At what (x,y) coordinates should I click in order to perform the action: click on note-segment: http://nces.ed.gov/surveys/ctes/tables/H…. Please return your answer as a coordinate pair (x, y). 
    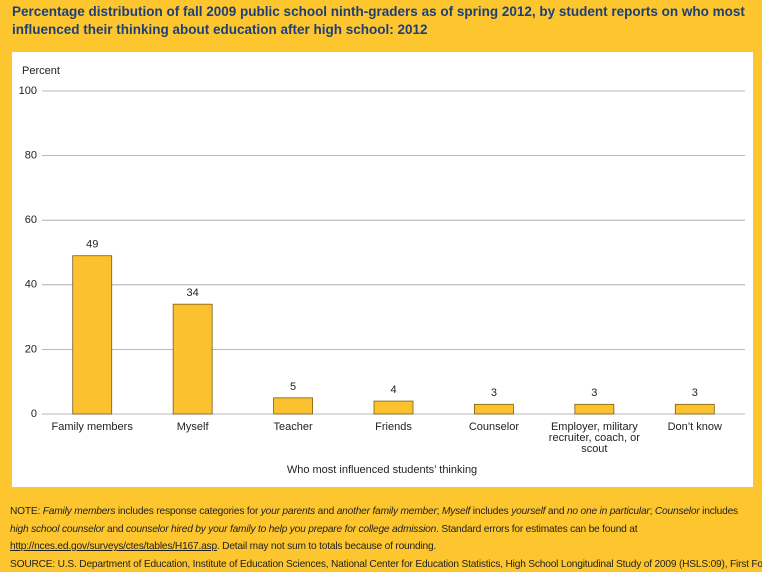
    Looking at the image, I should click on (113, 546).